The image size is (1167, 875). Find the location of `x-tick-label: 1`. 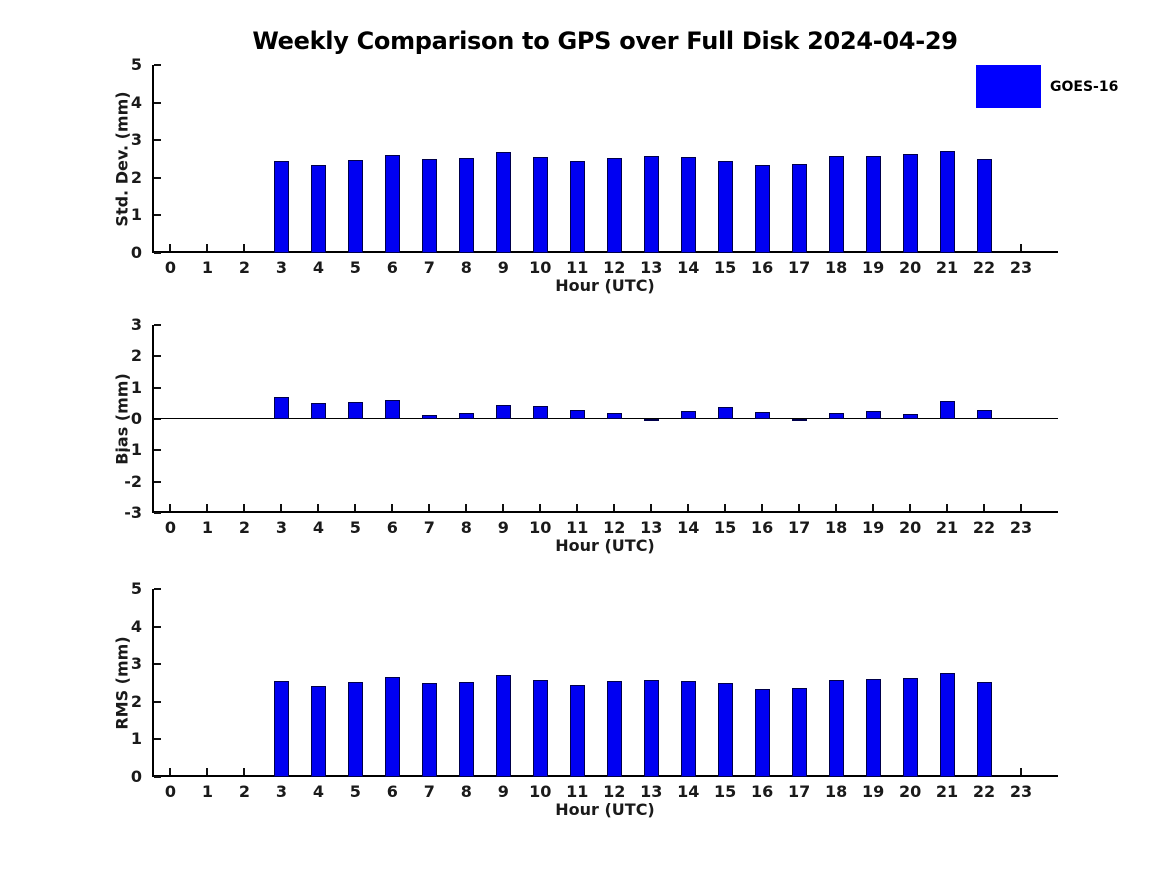

x-tick-label: 1 is located at coordinates (207, 267).